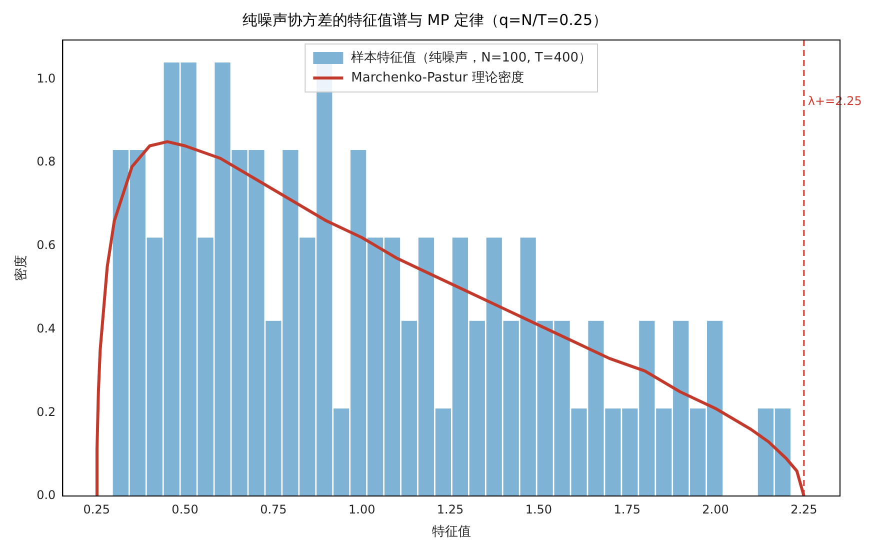 The image size is (880, 550). What do you see at coordinates (715, 509) in the screenshot?
I see `x-tick-label: 2.00` at bounding box center [715, 509].